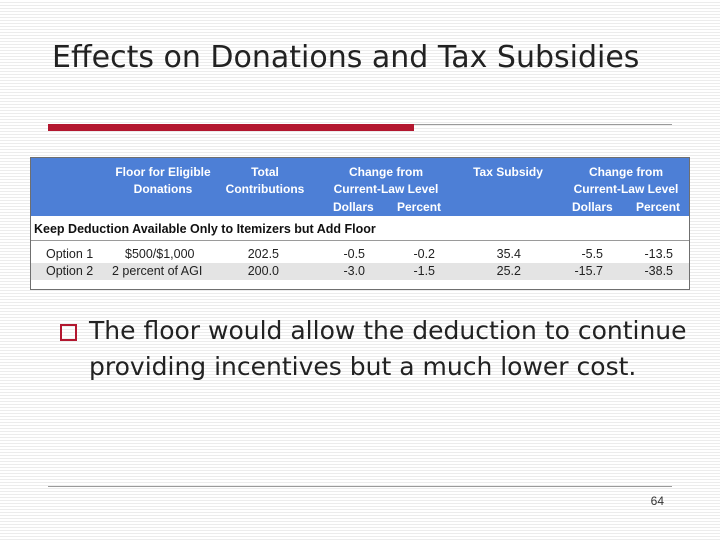  I want to click on cell-total: 200.0, so click(263, 271).